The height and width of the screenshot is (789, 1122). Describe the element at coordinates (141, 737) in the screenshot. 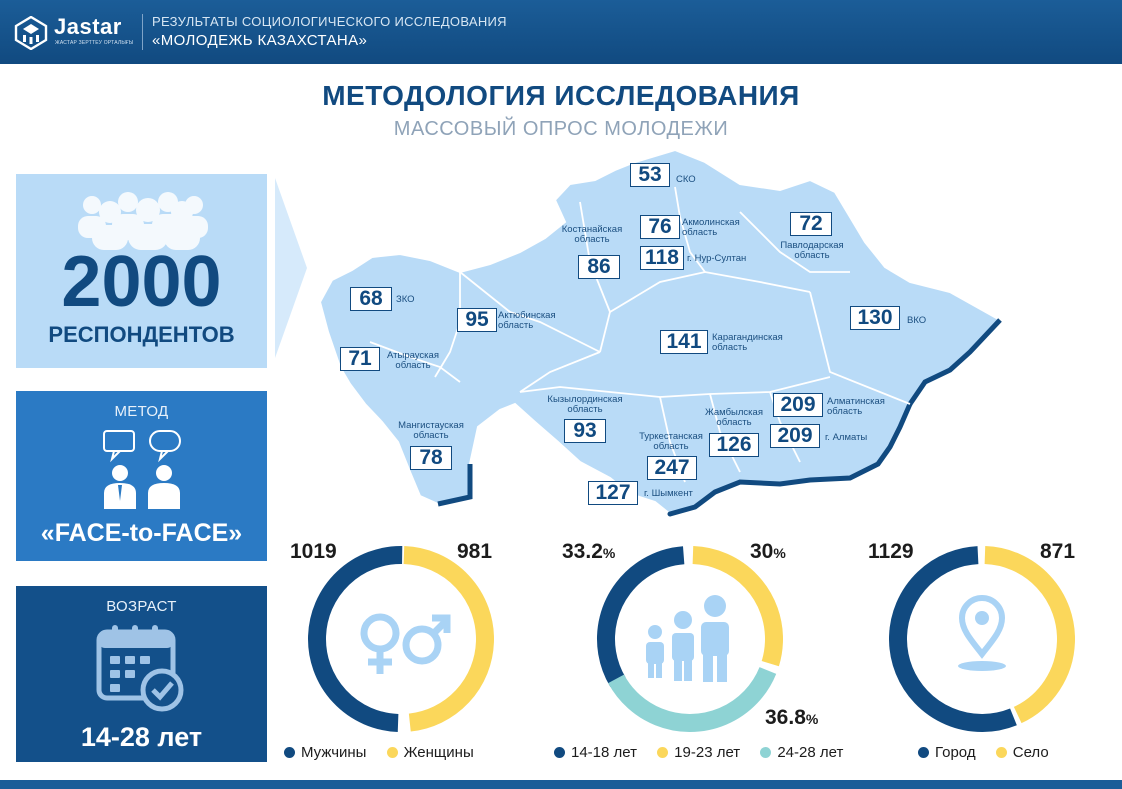

I see `age-value: 14-28 лет` at that location.